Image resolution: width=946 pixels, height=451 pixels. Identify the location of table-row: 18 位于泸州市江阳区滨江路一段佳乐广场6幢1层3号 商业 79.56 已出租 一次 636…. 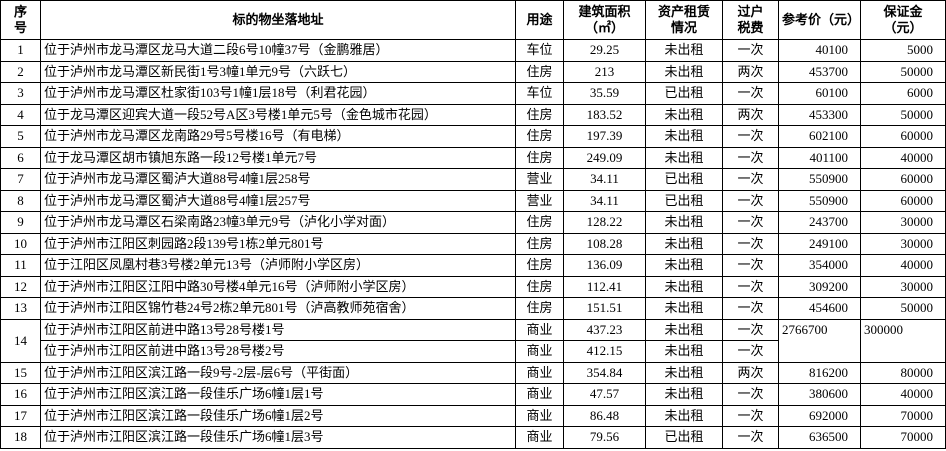
(473, 437).